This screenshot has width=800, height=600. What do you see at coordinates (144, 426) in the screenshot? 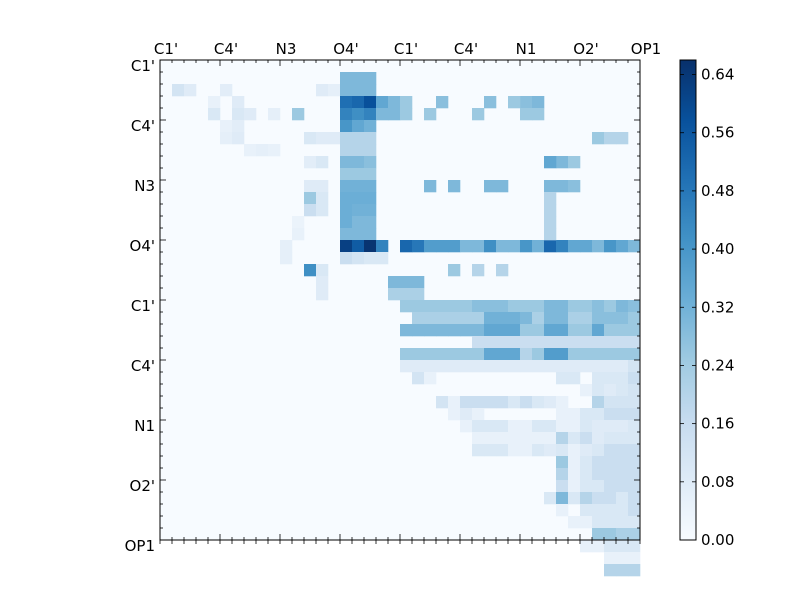
I see `y-tick-label: N1` at bounding box center [144, 426].